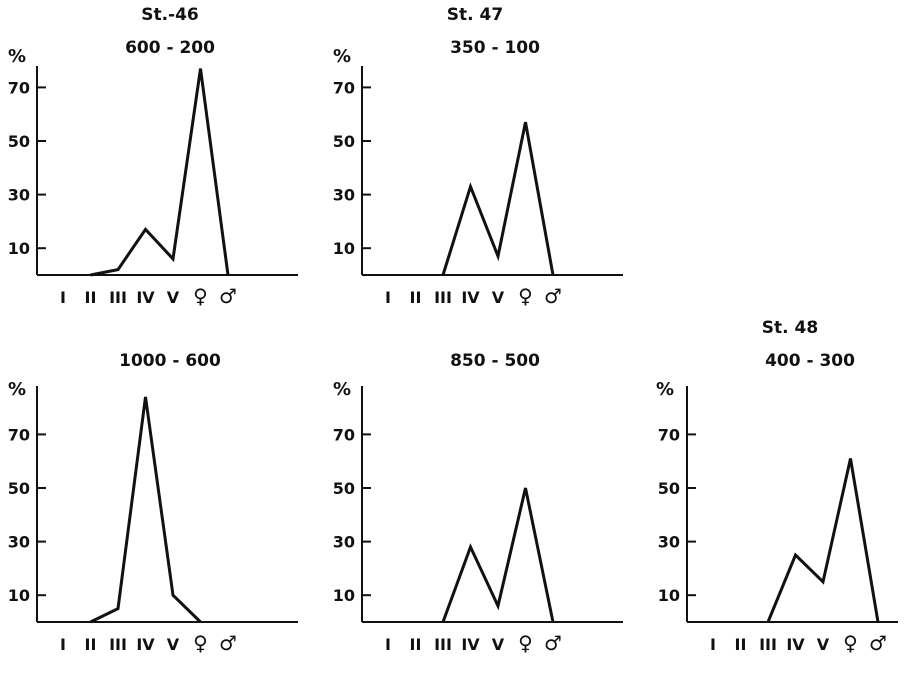 The image size is (904, 681). Describe the element at coordinates (790, 328) in the screenshot. I see `station-label-48: St. 48` at that location.